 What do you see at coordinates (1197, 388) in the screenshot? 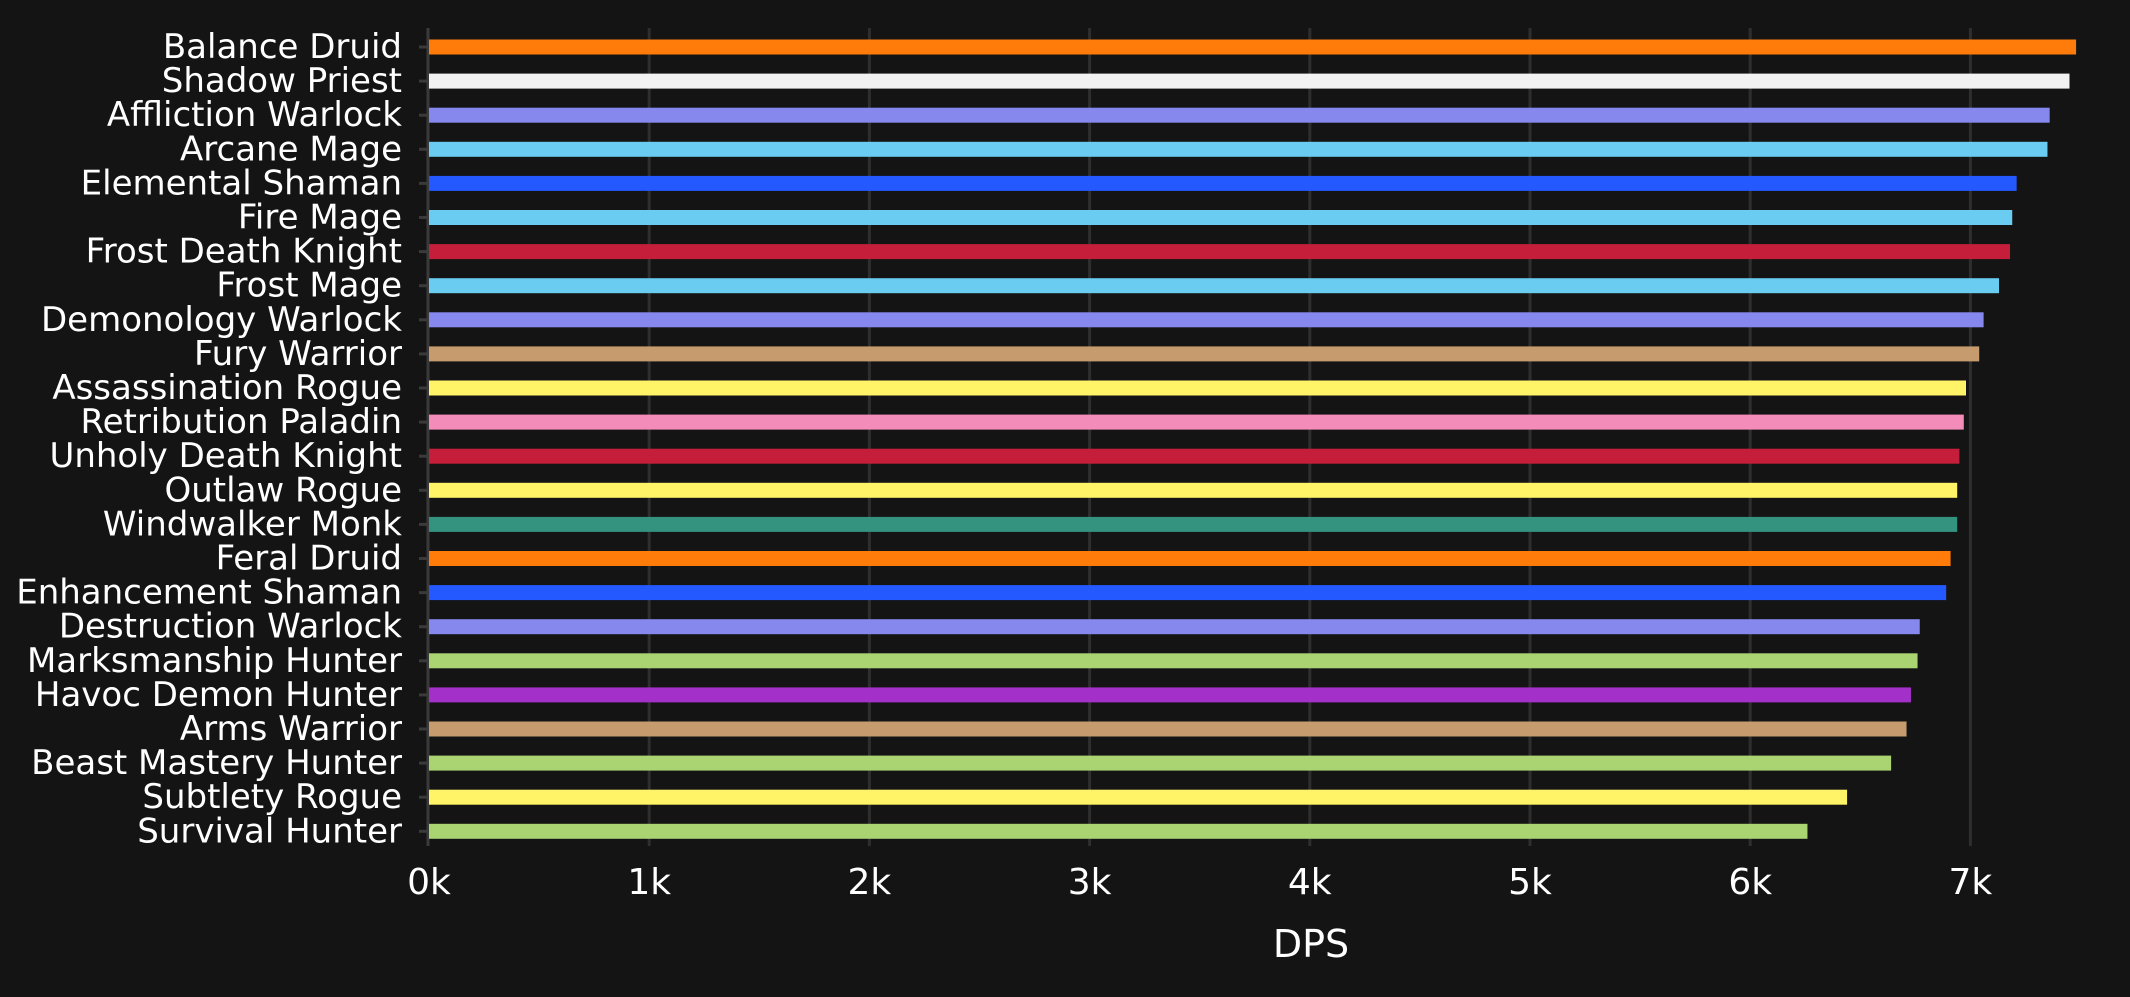
I see `bar-assassination-rogue` at bounding box center [1197, 388].